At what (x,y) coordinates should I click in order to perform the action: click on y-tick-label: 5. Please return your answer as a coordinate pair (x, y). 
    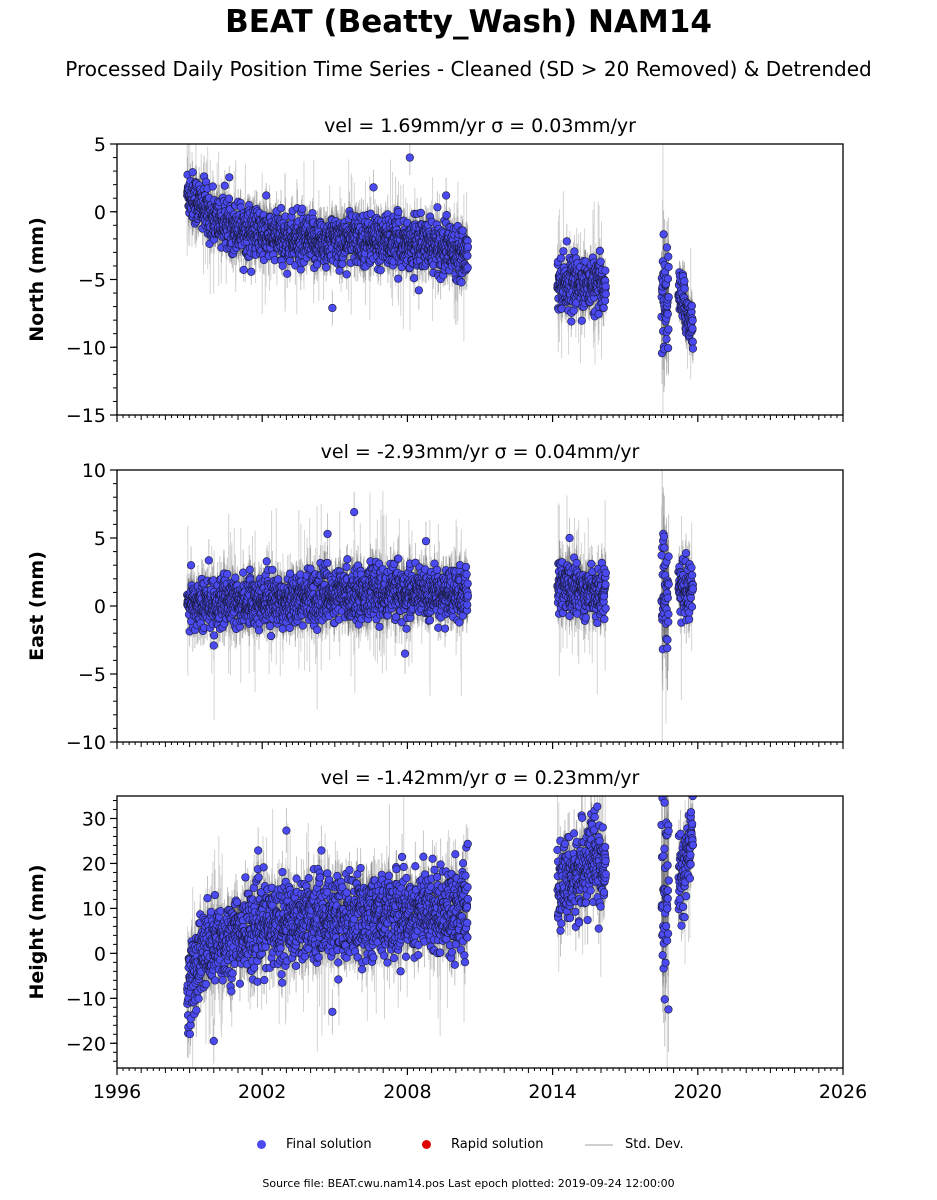
    Looking at the image, I should click on (100, 145).